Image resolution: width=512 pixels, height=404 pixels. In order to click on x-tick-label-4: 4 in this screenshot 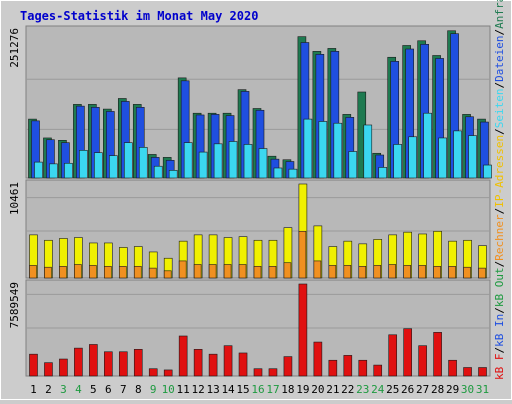, I will do `click(78, 389)`.